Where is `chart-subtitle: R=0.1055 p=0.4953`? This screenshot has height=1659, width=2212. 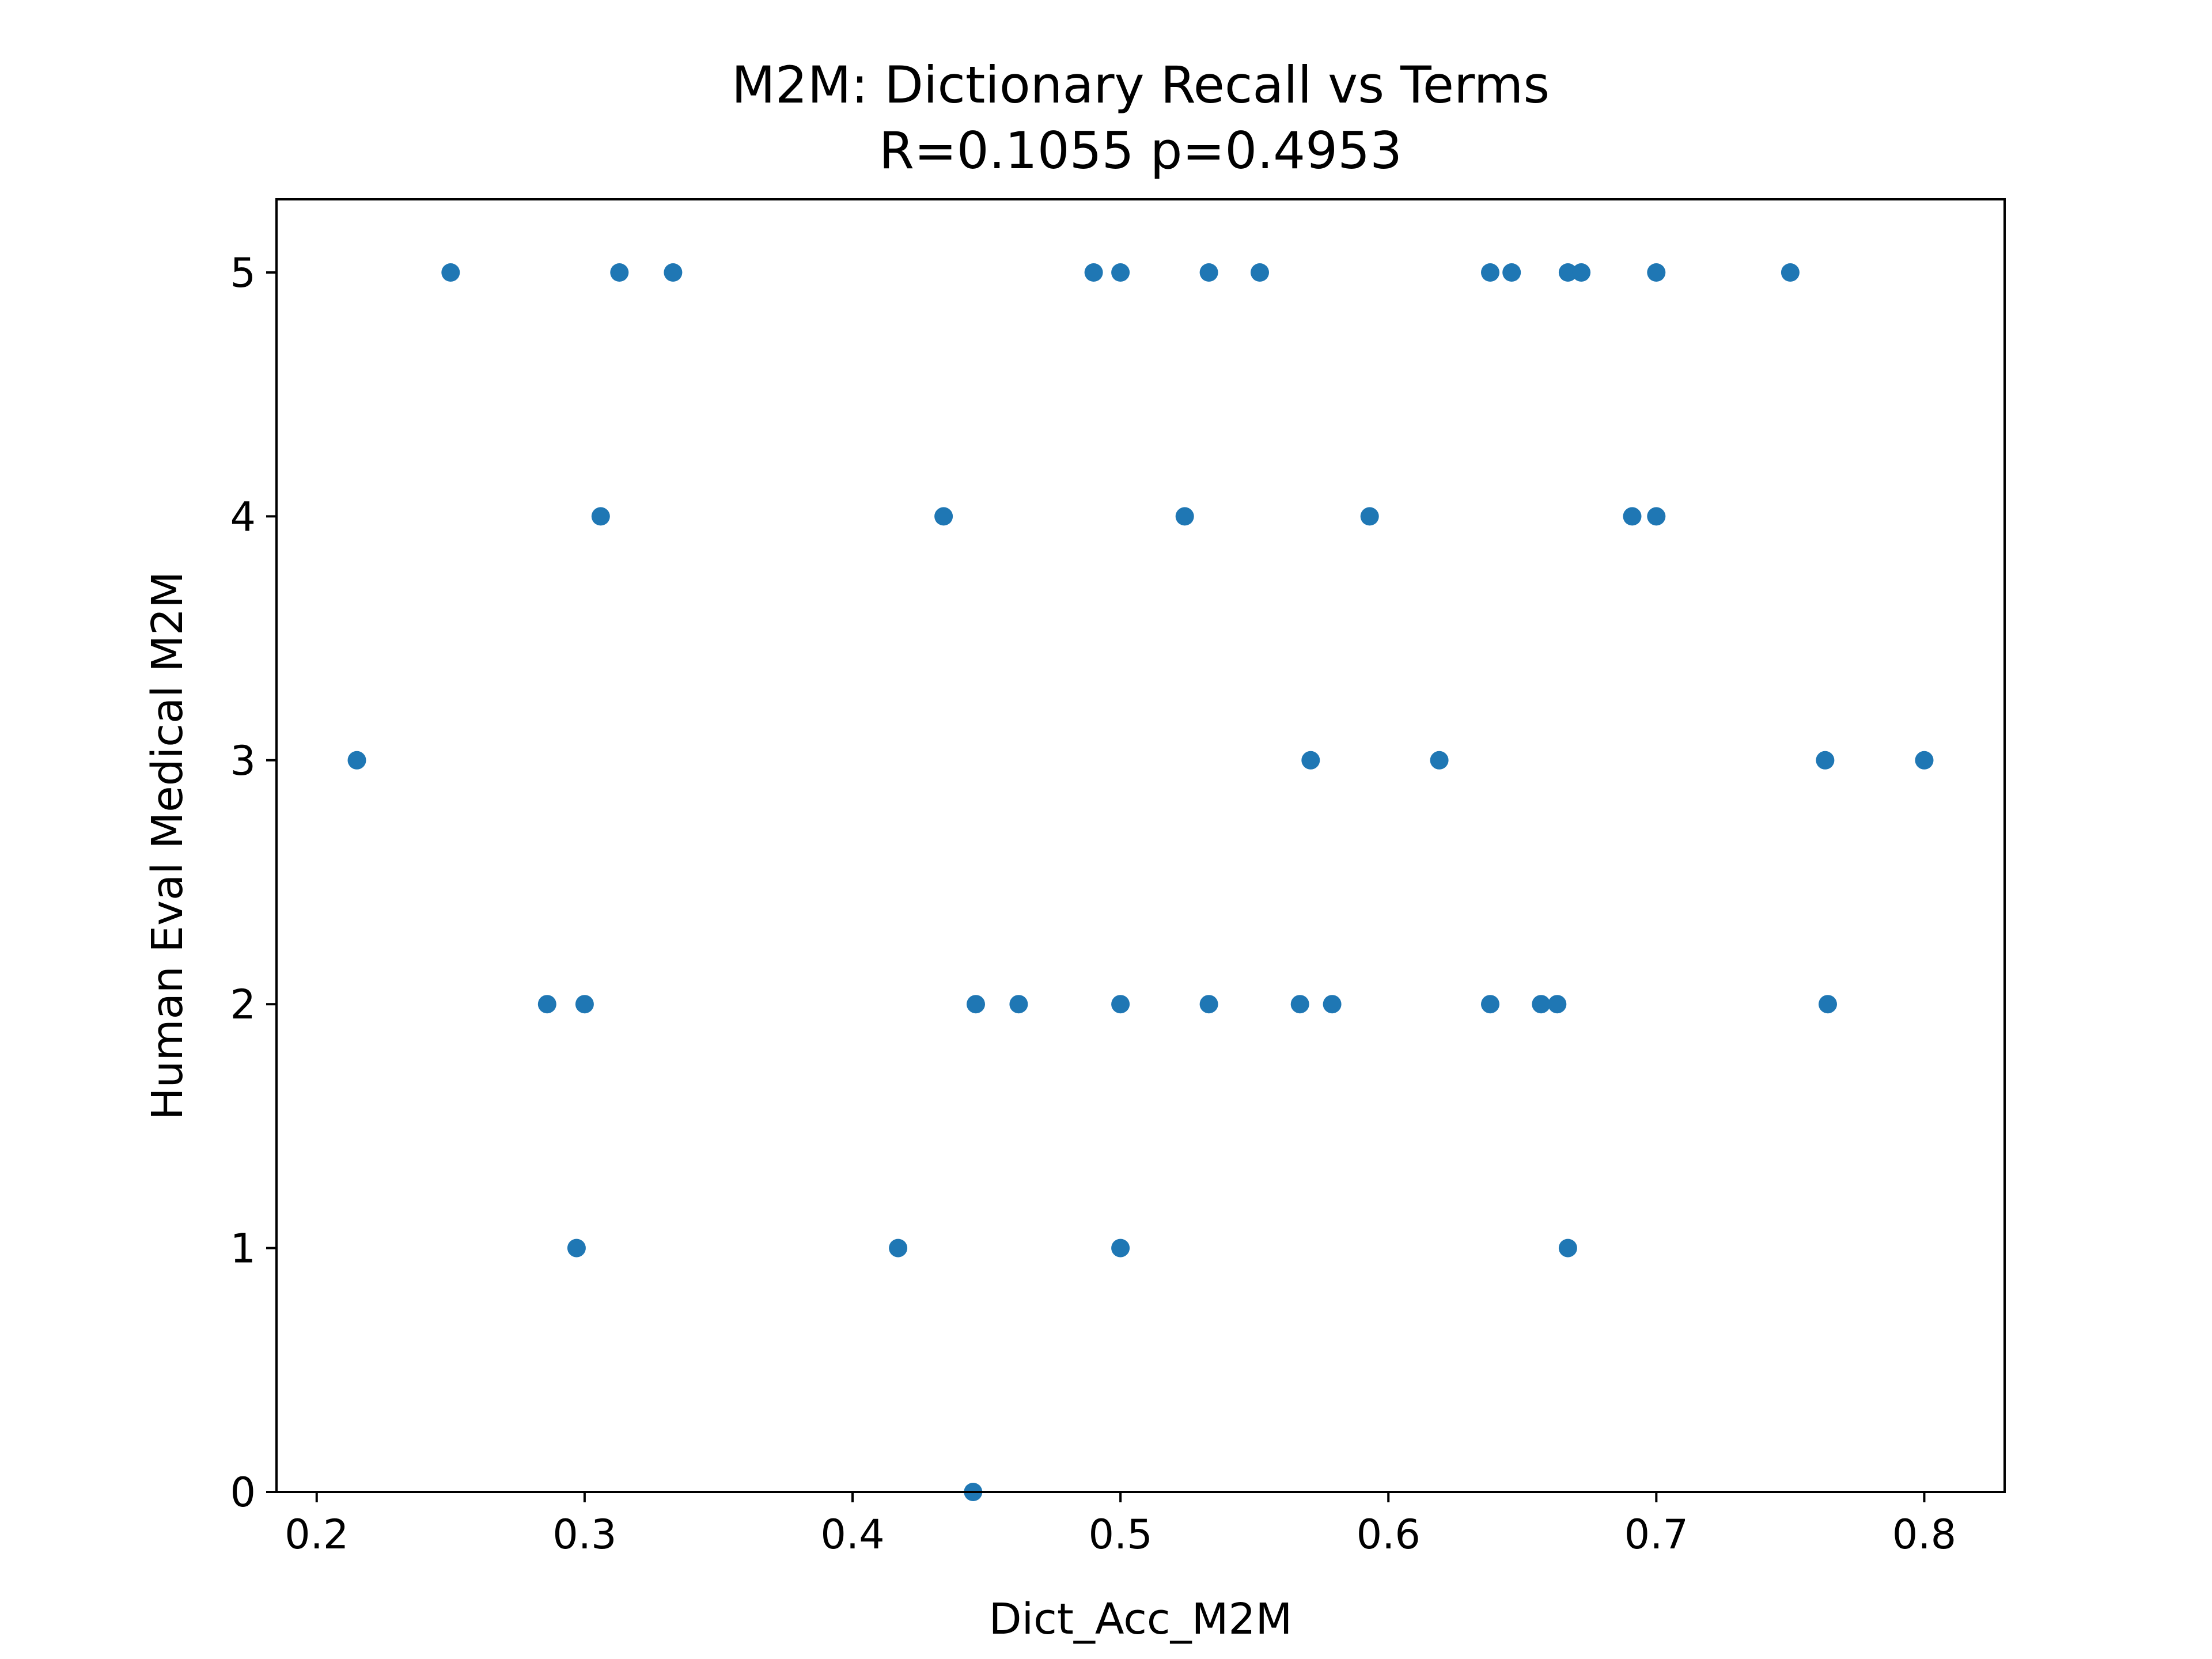
chart-subtitle: R=0.1055 p=0.4953 is located at coordinates (1140, 150).